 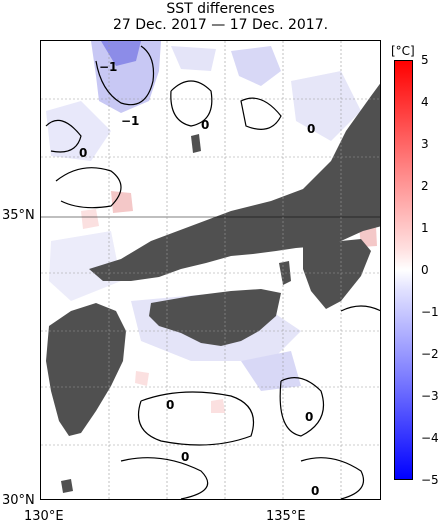 I want to click on map-title: SST differences, so click(x=220, y=9).